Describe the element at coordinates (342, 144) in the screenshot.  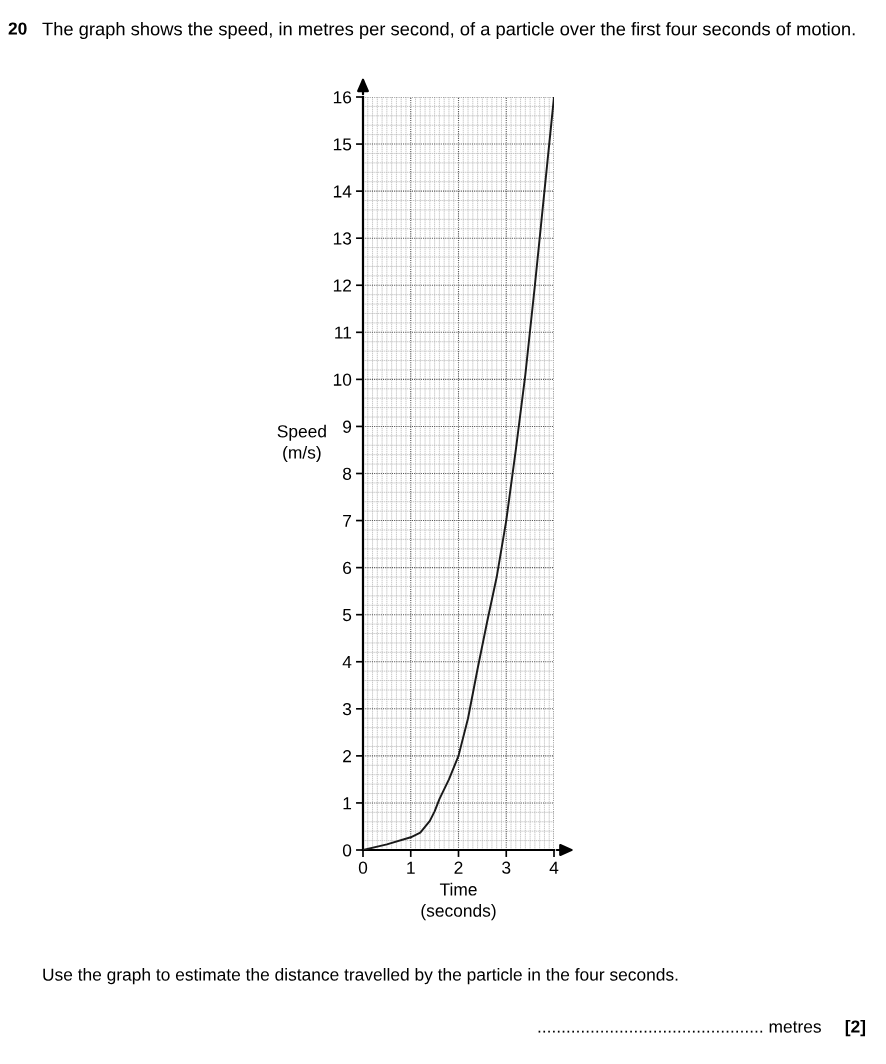
I see `y-tick-label: 15` at that location.